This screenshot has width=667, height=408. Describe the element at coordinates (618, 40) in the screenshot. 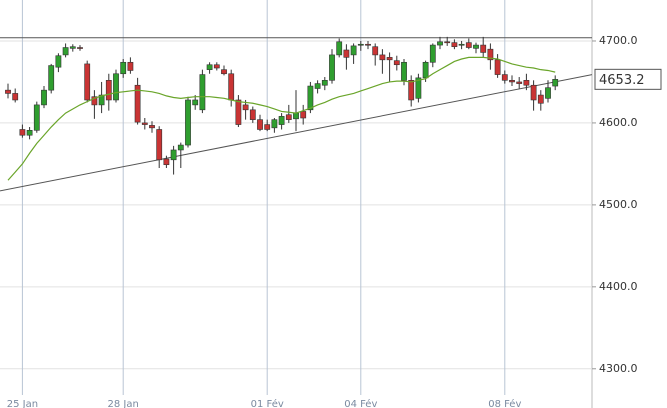

I see `y-tick-label: 4700.0` at that location.